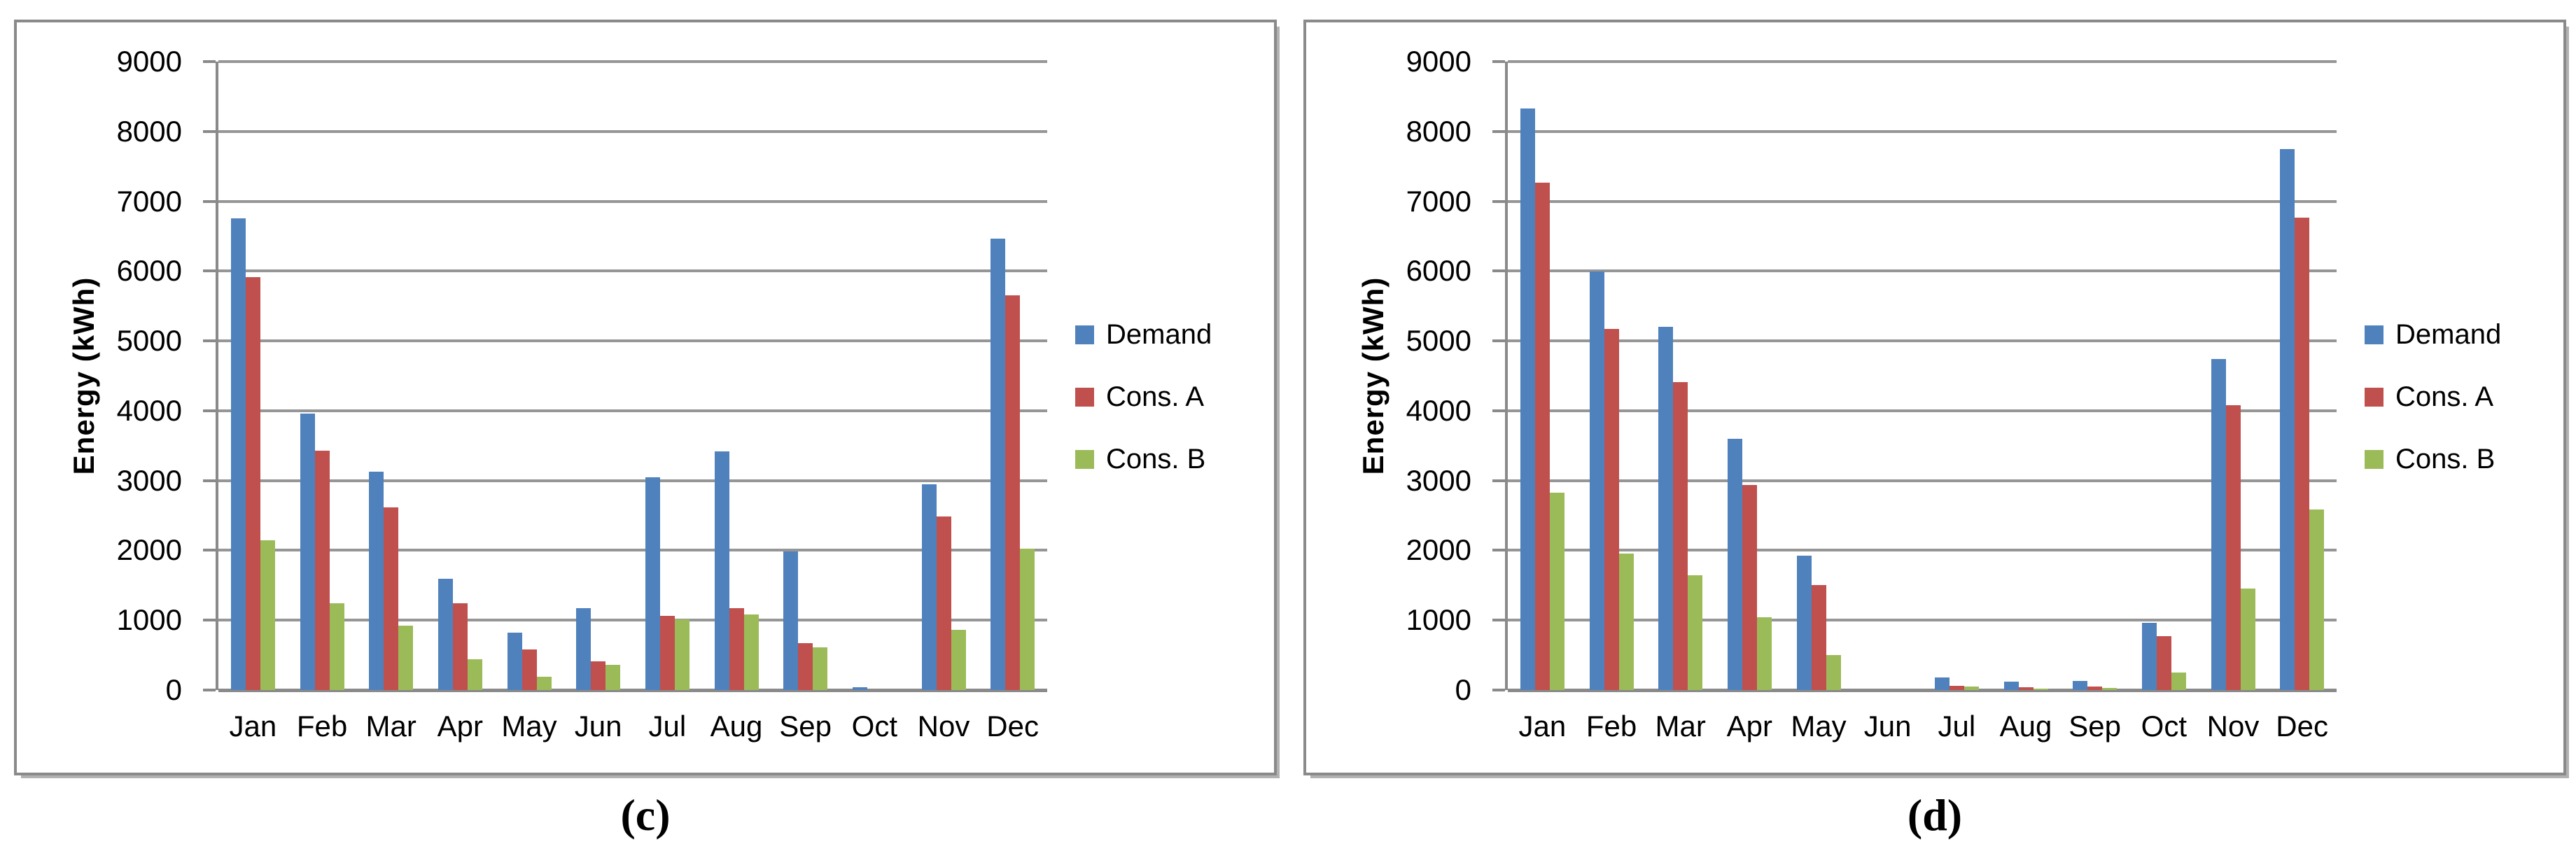 The image size is (2576, 858). What do you see at coordinates (1143, 334) in the screenshot?
I see `legend-item-demand: Demand` at bounding box center [1143, 334].